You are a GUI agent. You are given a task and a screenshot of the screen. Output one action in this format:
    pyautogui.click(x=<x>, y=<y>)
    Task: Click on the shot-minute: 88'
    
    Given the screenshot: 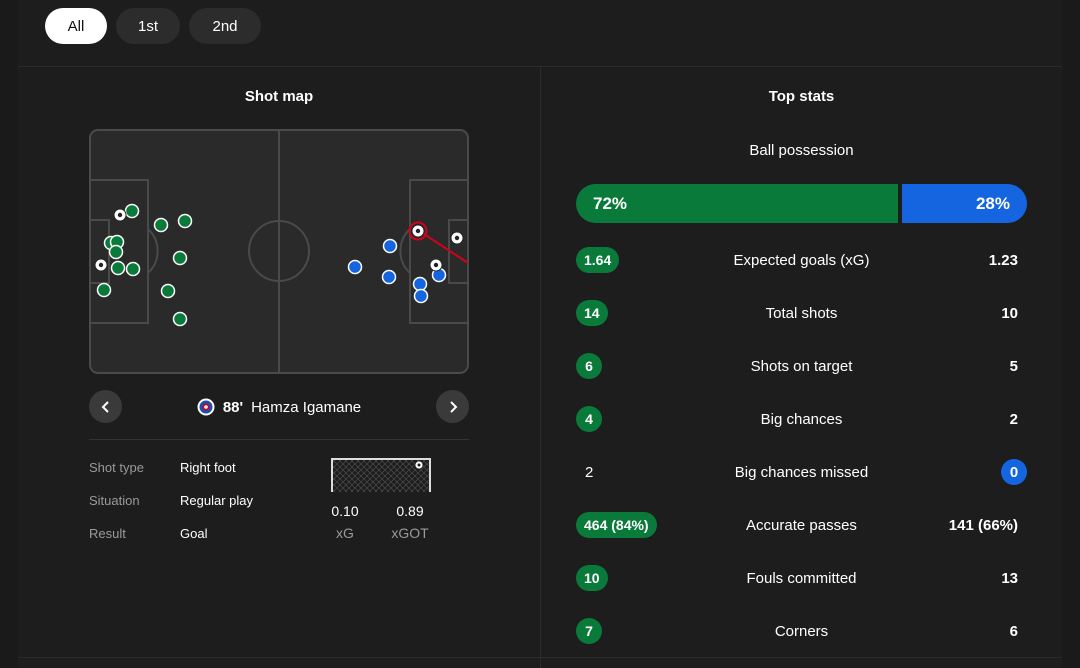 What is the action you would take?
    pyautogui.click(x=233, y=407)
    